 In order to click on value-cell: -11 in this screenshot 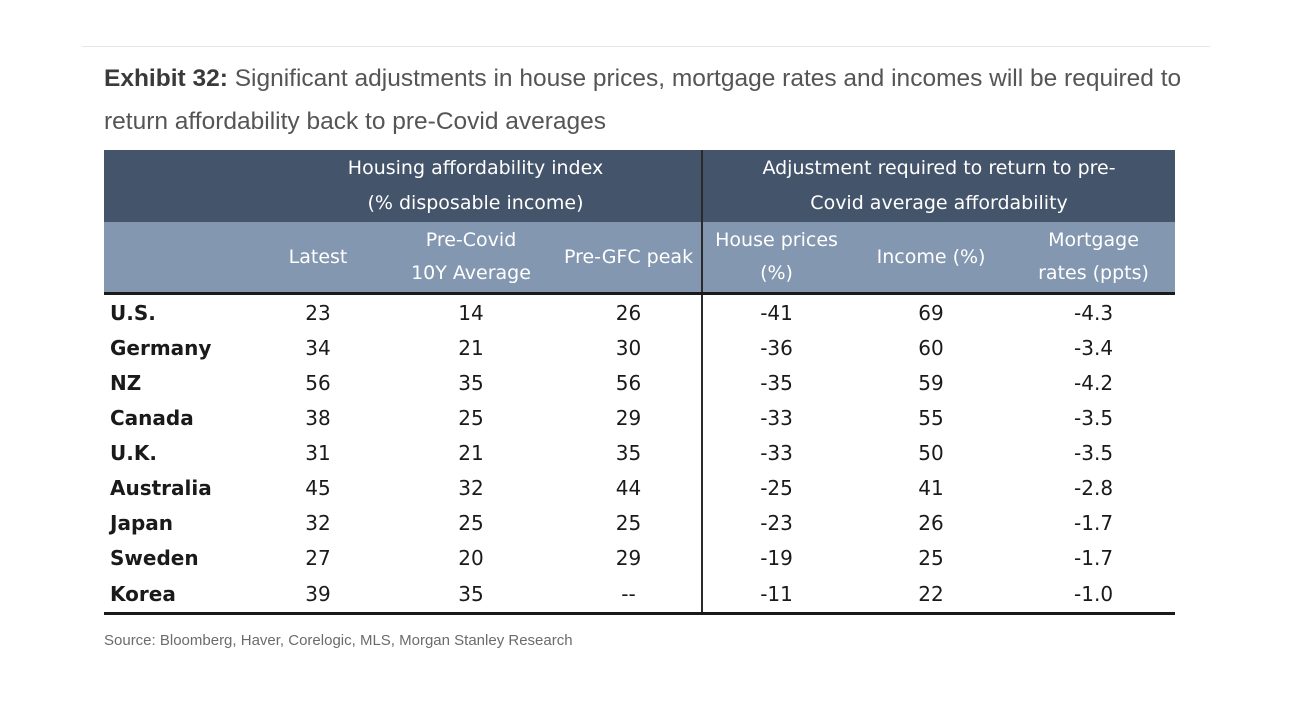, I will do `click(776, 595)`.